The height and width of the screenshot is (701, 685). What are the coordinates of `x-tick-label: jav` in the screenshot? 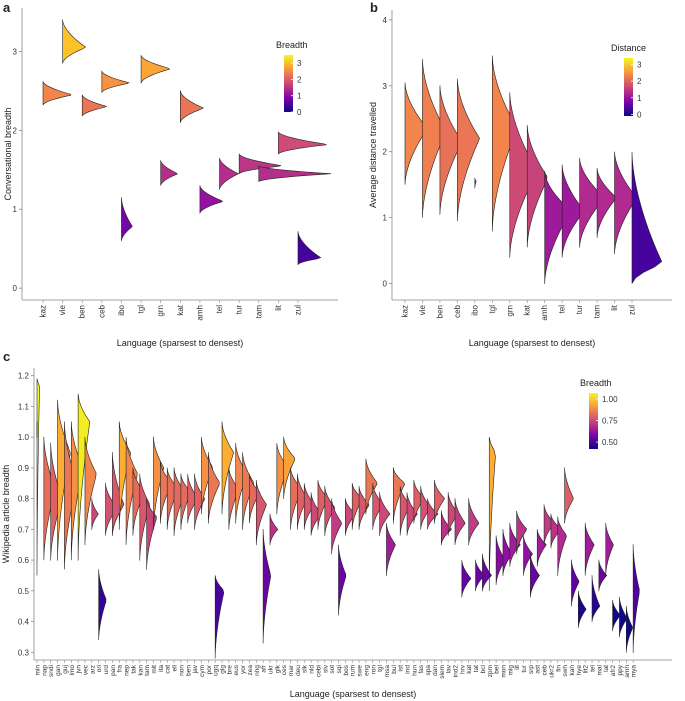 It's located at (195, 669).